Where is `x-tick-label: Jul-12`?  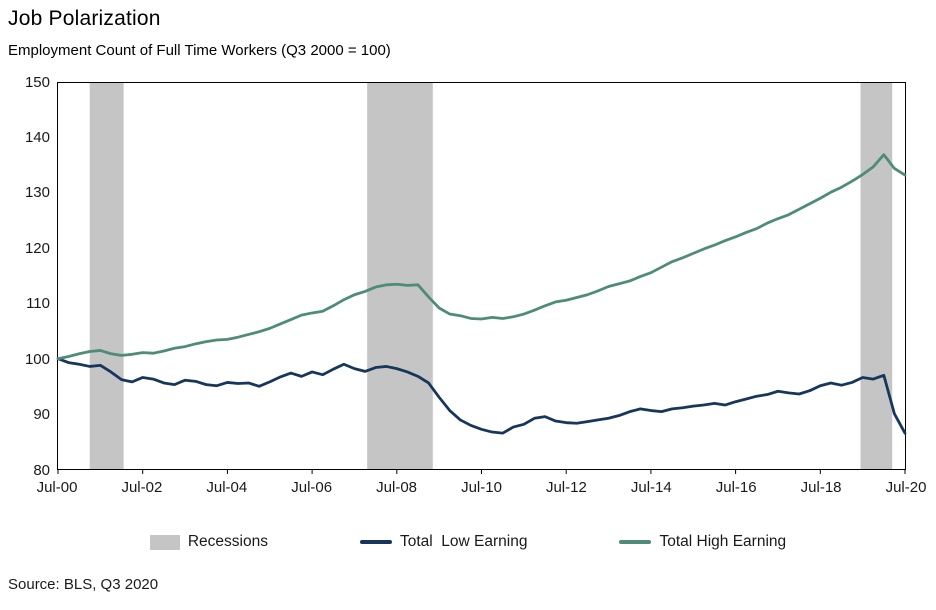 x-tick-label: Jul-12 is located at coordinates (566, 487).